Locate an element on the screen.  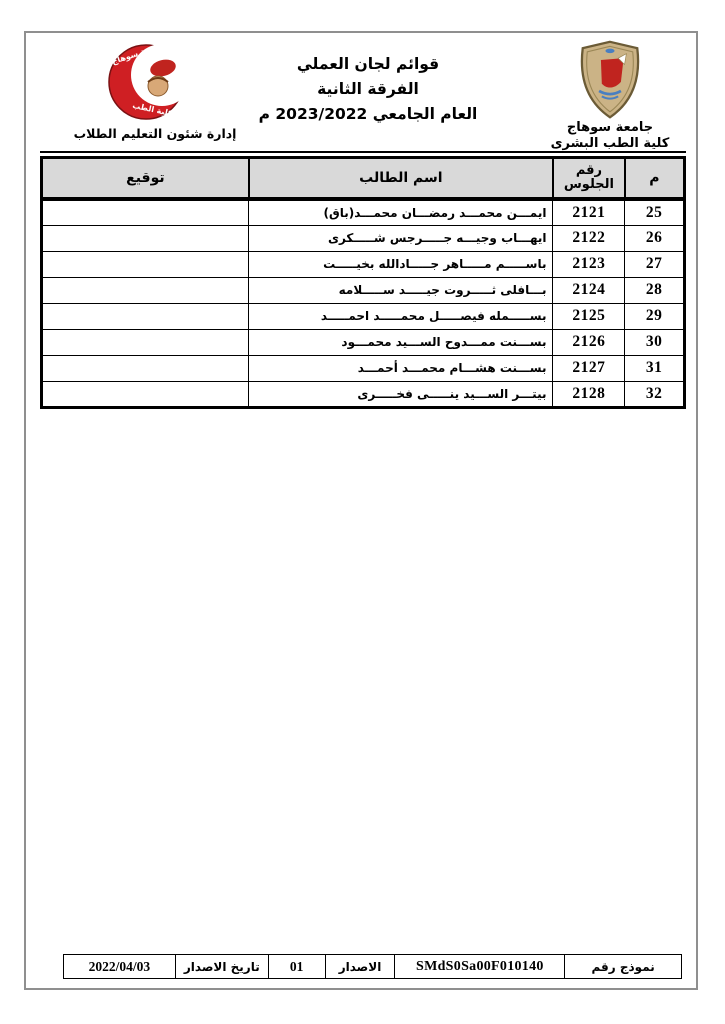
form-code-value: SMdS0Sa00F010140 is located at coordinates (480, 966).